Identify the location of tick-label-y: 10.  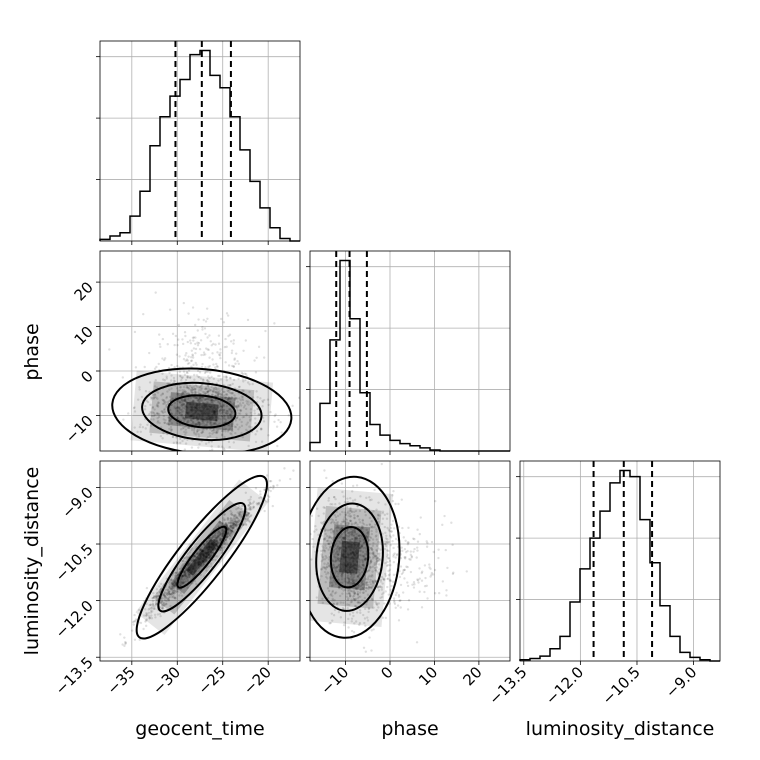
(84, 336).